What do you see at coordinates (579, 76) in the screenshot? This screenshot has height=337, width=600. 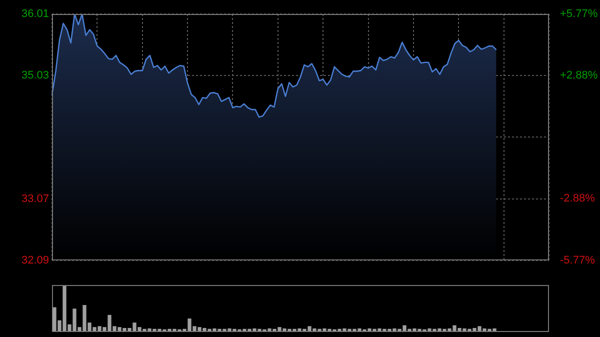 I see `y2-tick-label: +2.88%` at bounding box center [579, 76].